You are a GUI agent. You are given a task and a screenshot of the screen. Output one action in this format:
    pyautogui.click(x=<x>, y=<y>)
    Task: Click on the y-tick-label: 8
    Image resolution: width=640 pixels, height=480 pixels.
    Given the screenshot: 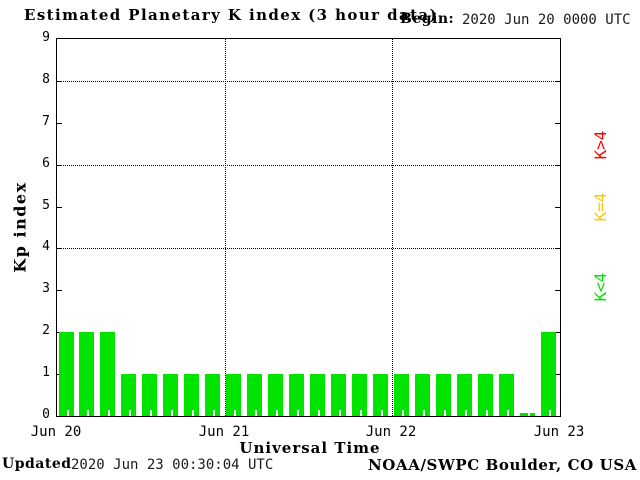 What is the action you would take?
    pyautogui.click(x=46, y=79)
    